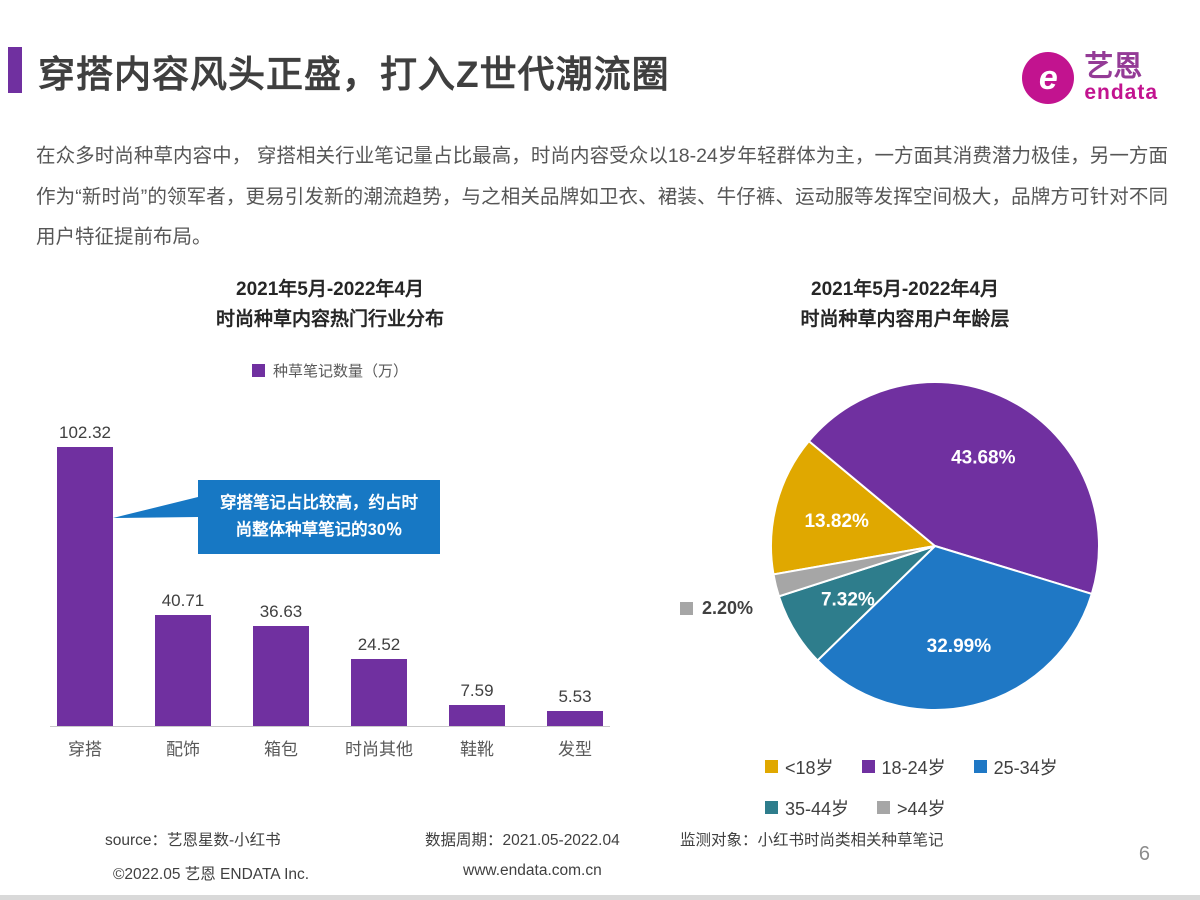  I want to click on pie-external-label-swatch, so click(686, 608).